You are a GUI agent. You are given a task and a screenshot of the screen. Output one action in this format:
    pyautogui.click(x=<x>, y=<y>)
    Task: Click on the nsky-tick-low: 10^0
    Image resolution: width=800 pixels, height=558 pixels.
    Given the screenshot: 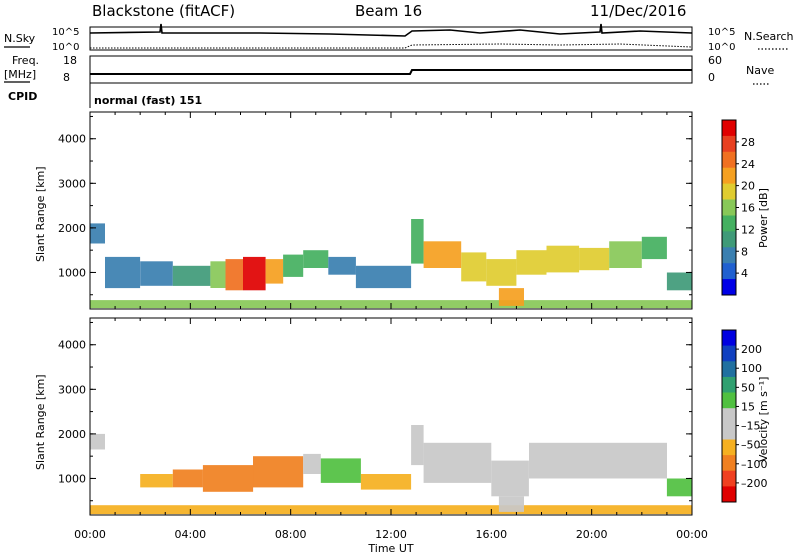 What is the action you would take?
    pyautogui.click(x=65, y=47)
    